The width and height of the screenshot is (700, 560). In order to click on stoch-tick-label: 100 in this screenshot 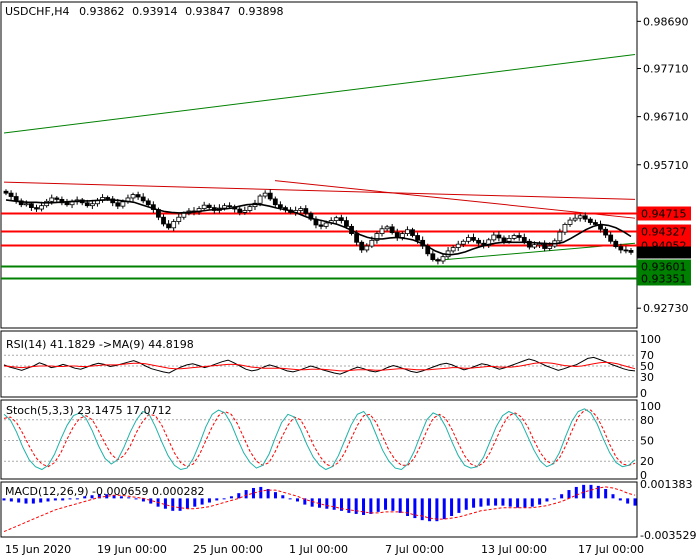, I will do `click(650, 406)`.